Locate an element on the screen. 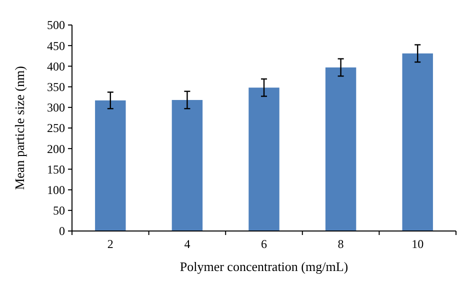  y-tick-label: 400 is located at coordinates (56, 66).